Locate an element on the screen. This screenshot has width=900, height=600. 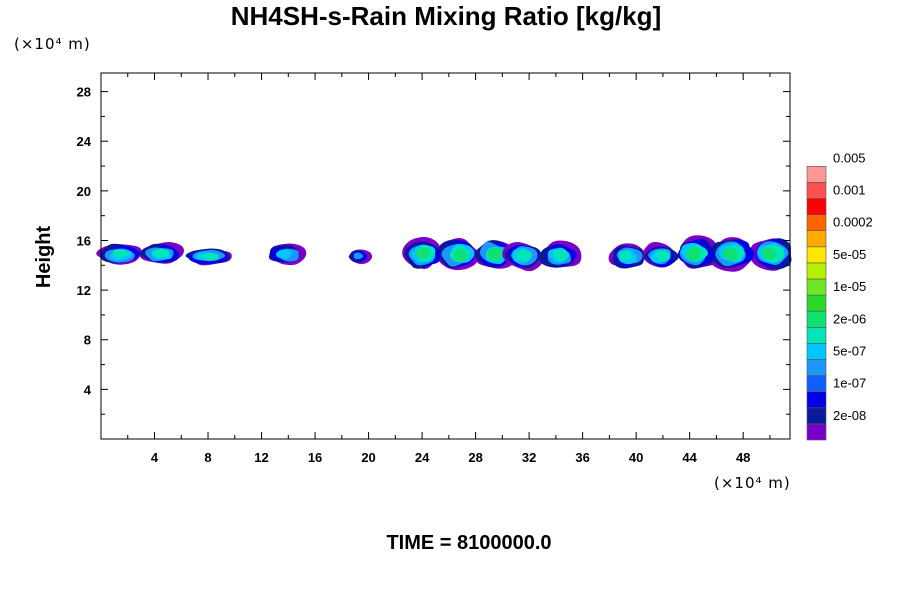
x-tick-label: 24 is located at coordinates (422, 457).